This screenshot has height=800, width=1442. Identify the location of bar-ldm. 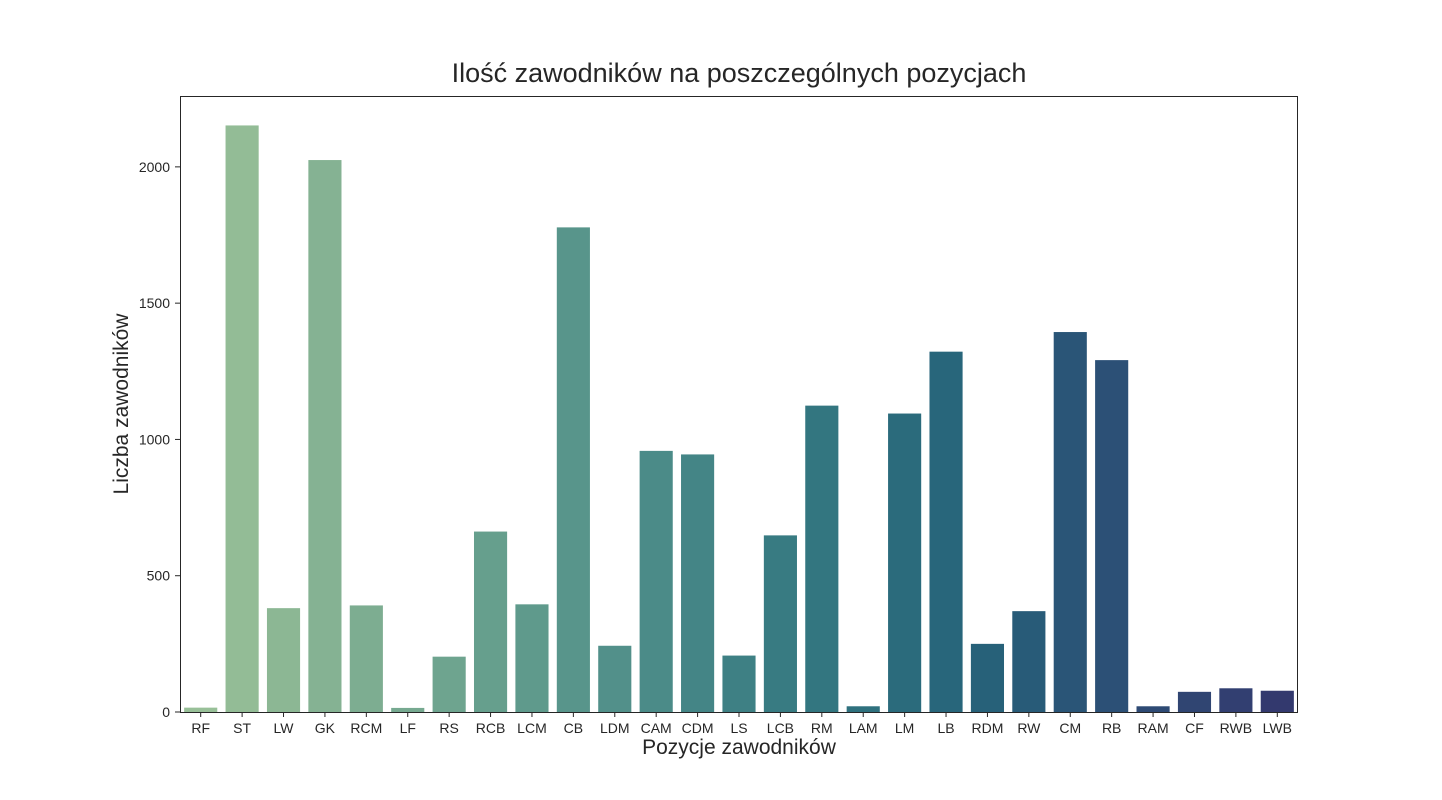
(615, 678).